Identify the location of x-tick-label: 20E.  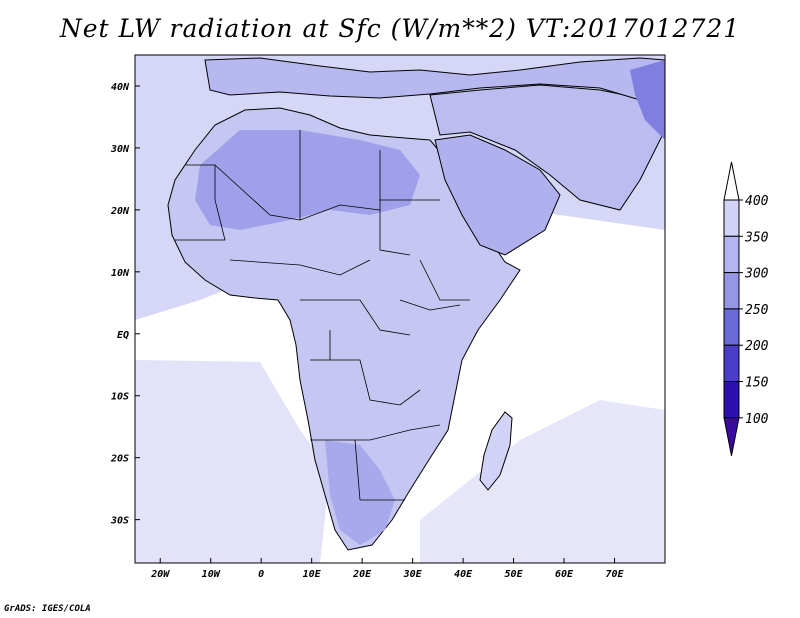
(362, 574).